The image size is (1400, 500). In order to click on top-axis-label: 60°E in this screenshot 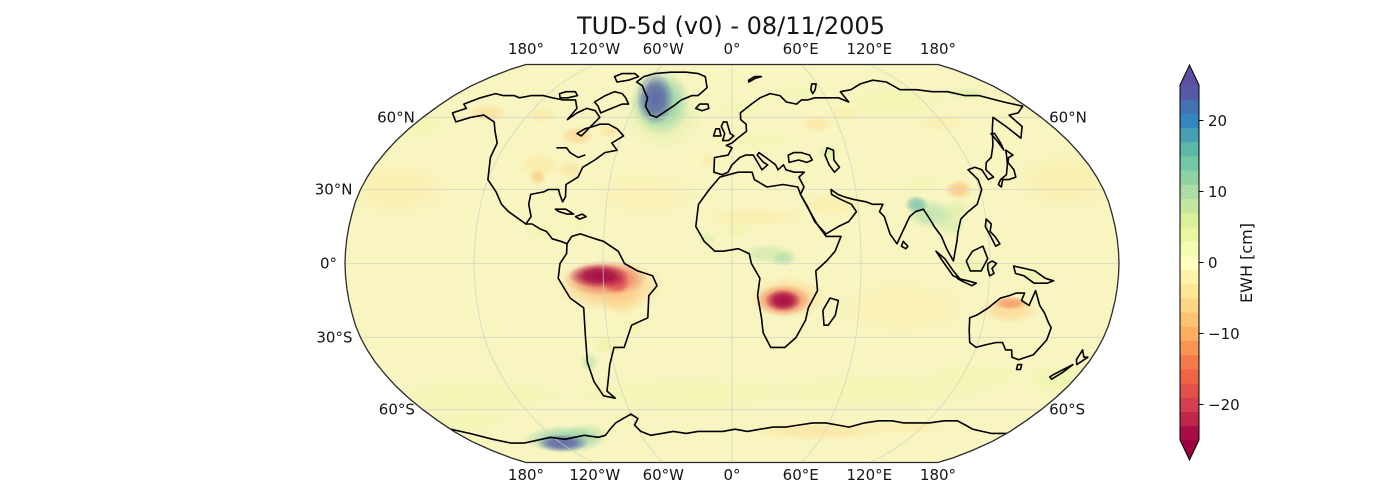, I will do `click(801, 49)`.